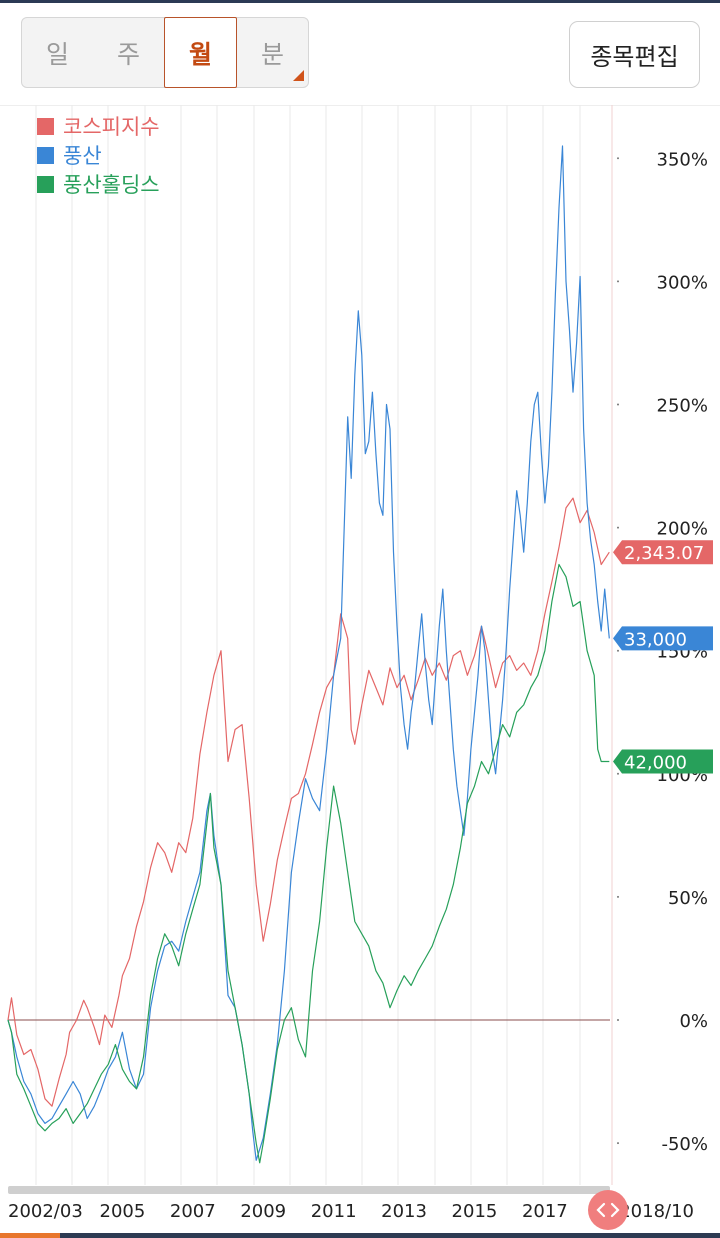 This screenshot has height=1238, width=720. I want to click on tab-minute: 분, so click(272, 52).